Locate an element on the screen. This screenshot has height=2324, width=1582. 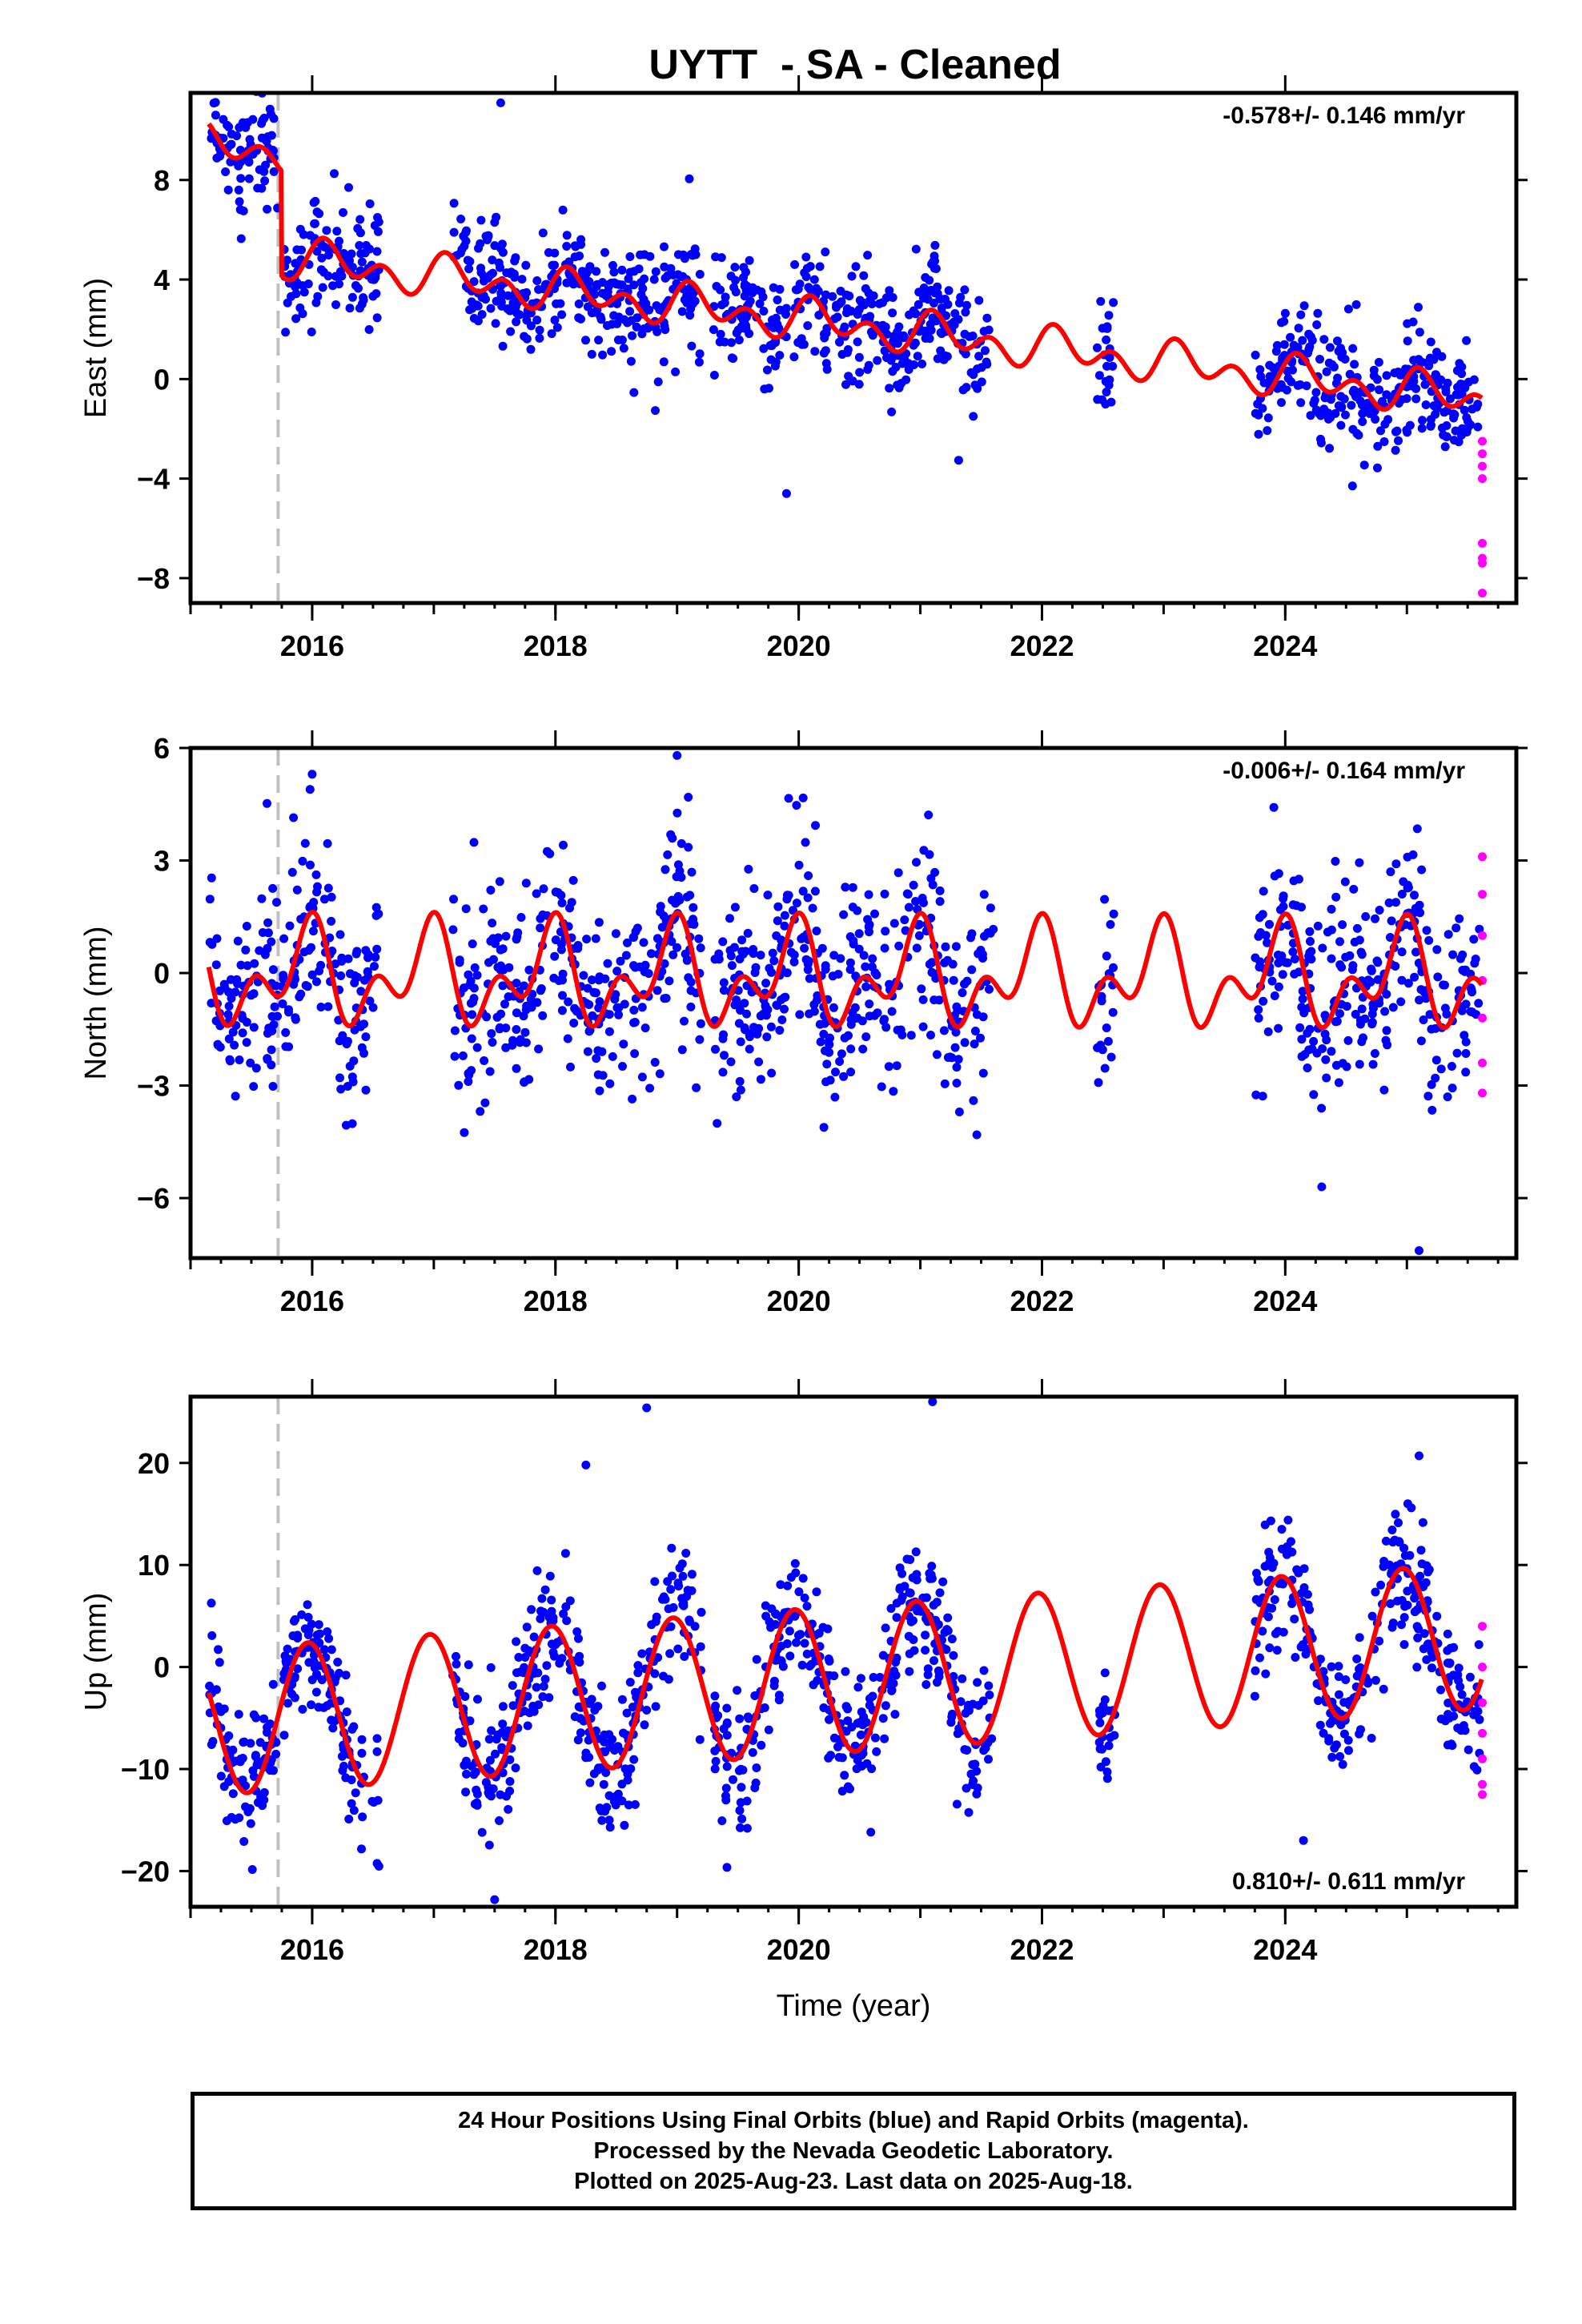
x-tick-label: 2022 is located at coordinates (1042, 1301).